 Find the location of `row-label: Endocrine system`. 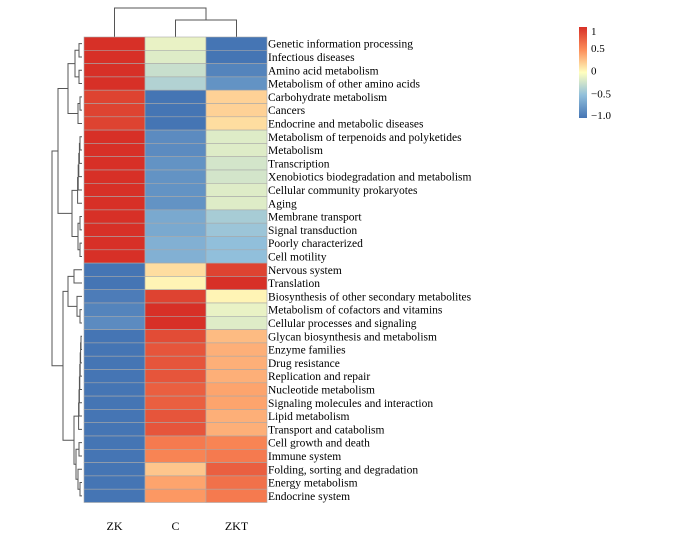

row-label: Endocrine system is located at coordinates (309, 497).